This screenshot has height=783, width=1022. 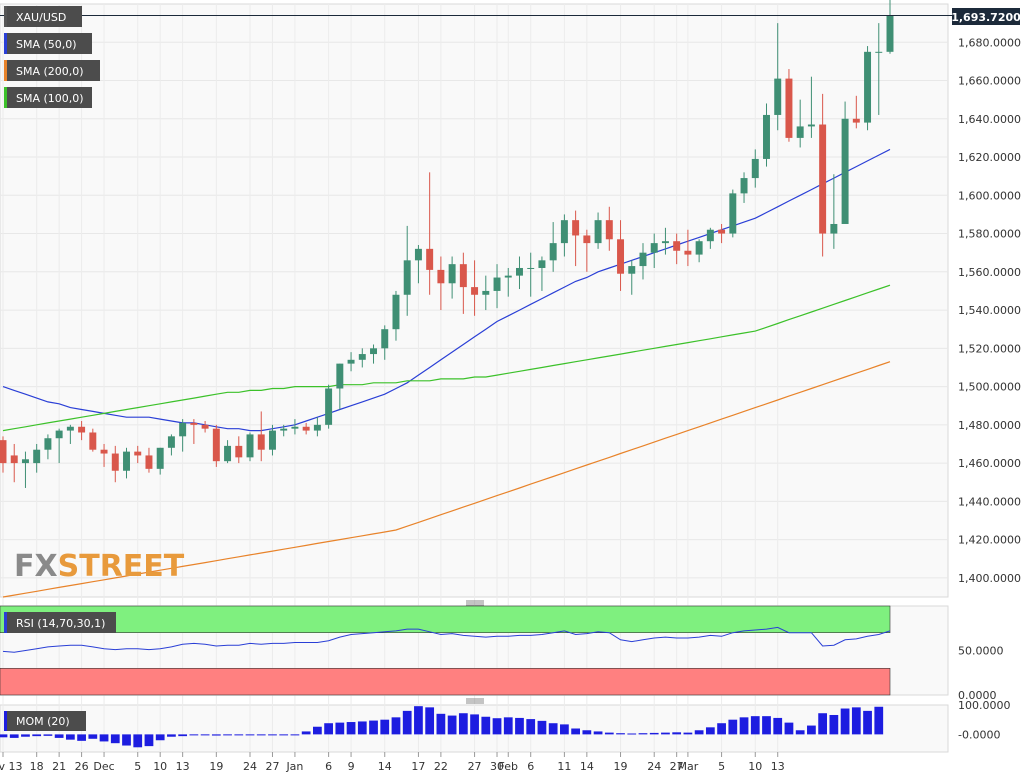 What do you see at coordinates (989, 310) in the screenshot?
I see `price-tick-label: 1,540.0000` at bounding box center [989, 310].